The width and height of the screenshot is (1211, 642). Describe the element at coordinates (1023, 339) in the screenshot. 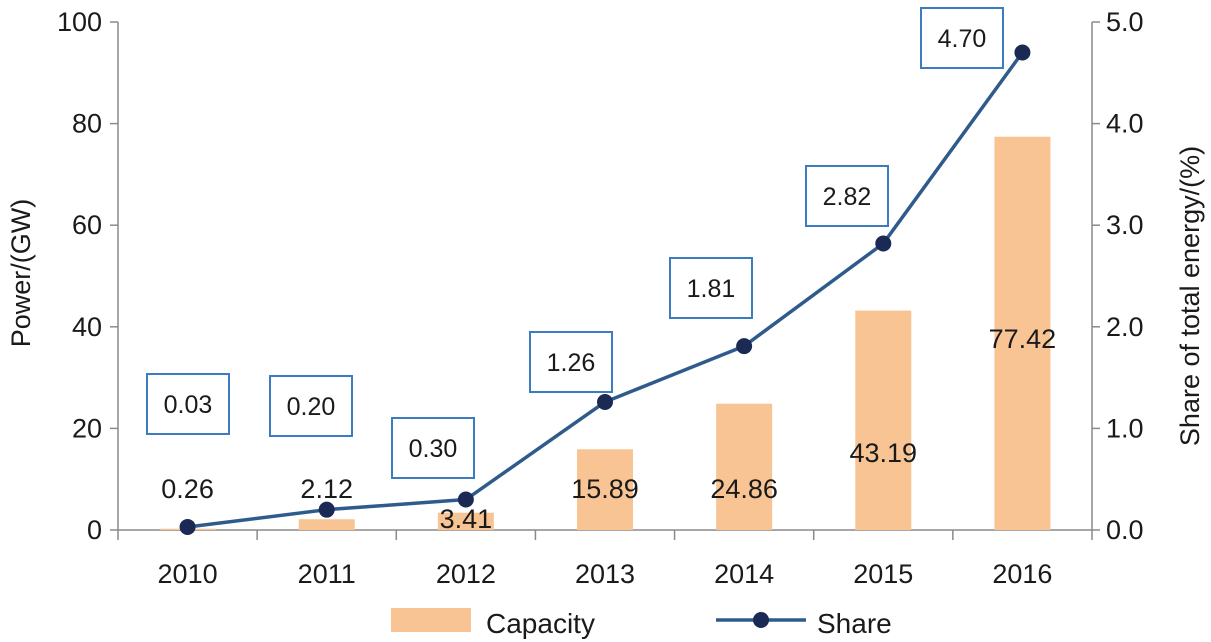

I see `capacity-value-label: 77.42` at that location.